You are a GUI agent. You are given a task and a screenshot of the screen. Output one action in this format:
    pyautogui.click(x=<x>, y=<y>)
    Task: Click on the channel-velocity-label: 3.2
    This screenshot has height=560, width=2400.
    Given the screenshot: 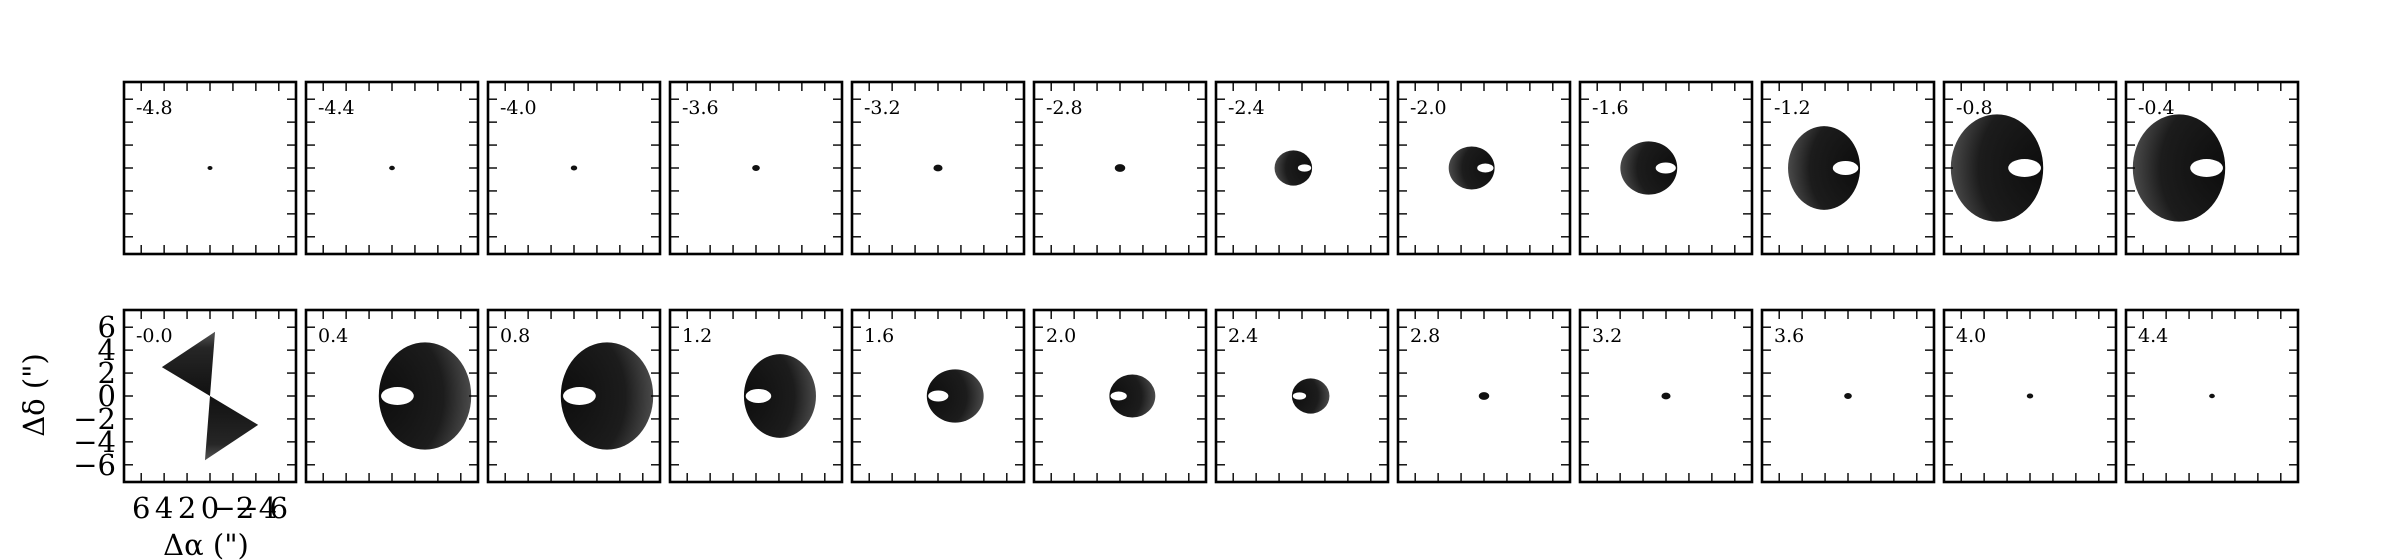 What is the action you would take?
    pyautogui.click(x=1607, y=336)
    